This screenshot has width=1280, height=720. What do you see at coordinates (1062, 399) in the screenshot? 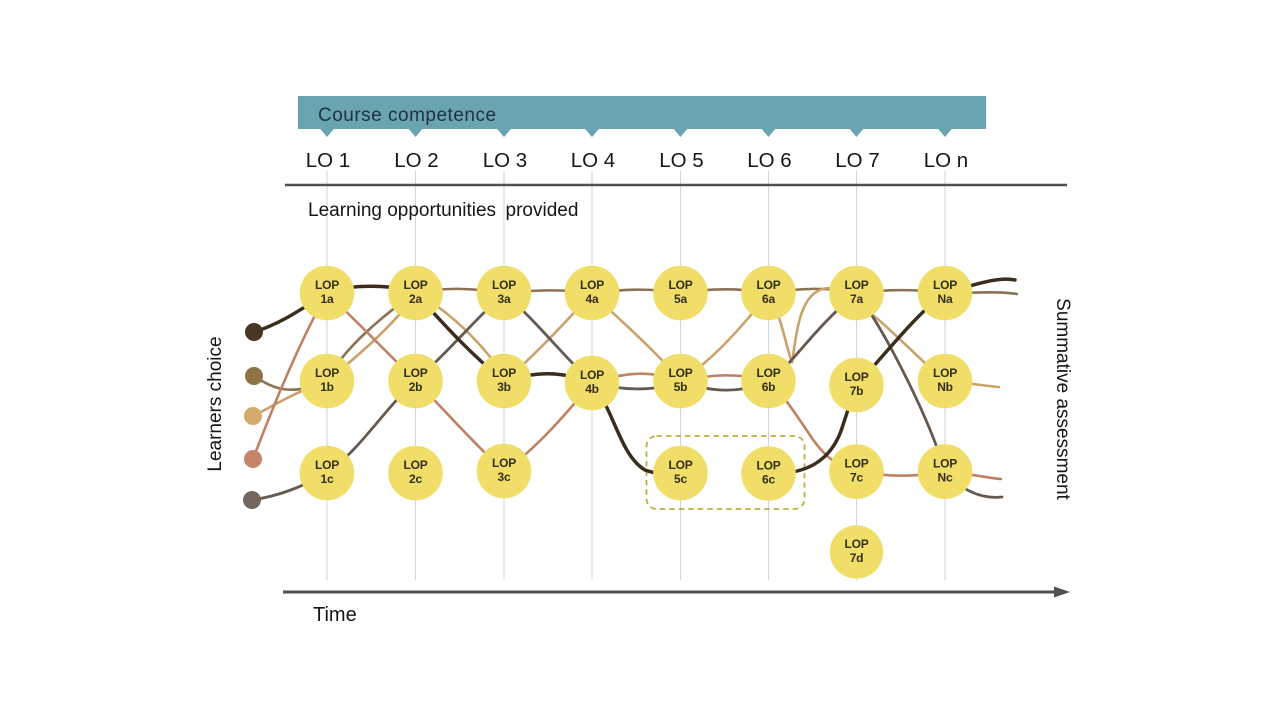
I see `svg-text: Summative assessment` at bounding box center [1062, 399].